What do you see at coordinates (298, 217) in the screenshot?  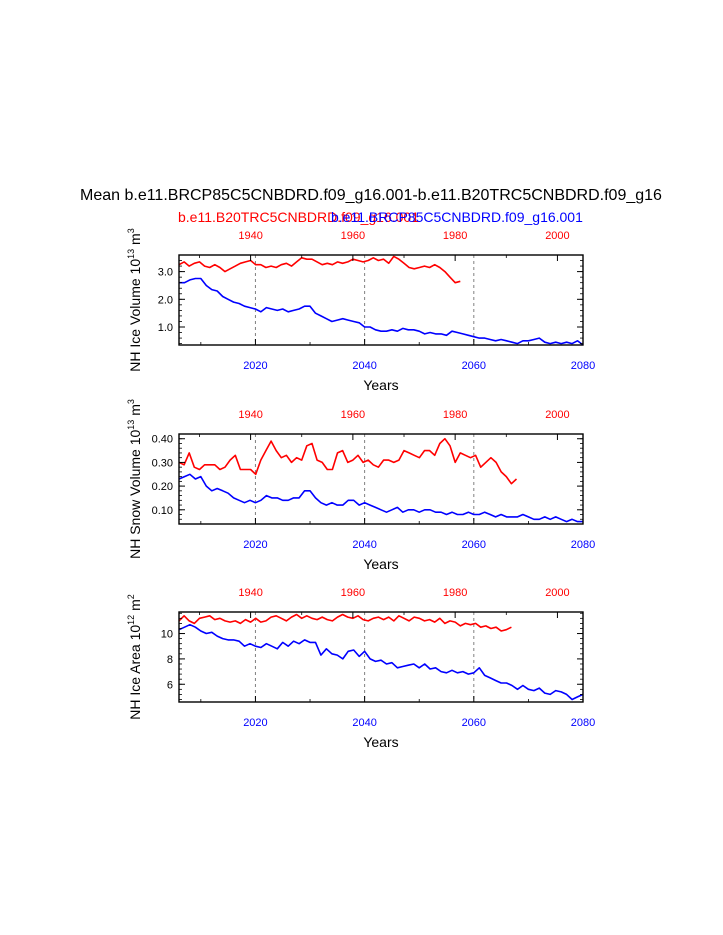 I see `legend-red-label: b.e11.B20TRC5CNBDRD.f09_g16.001` at bounding box center [298, 217].